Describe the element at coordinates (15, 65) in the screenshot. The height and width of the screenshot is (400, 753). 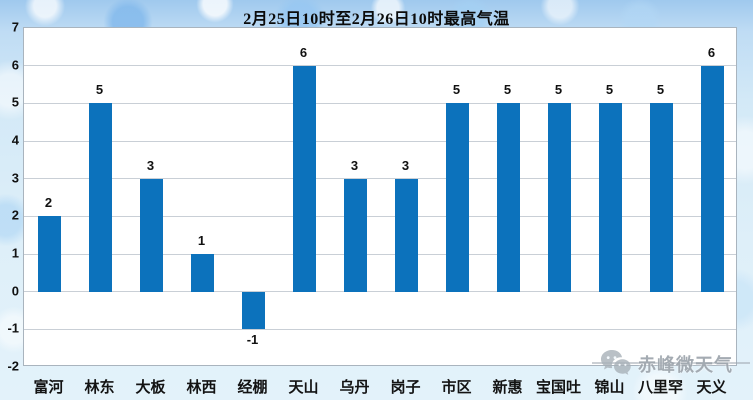
I see `y-tick-label: 6` at that location.